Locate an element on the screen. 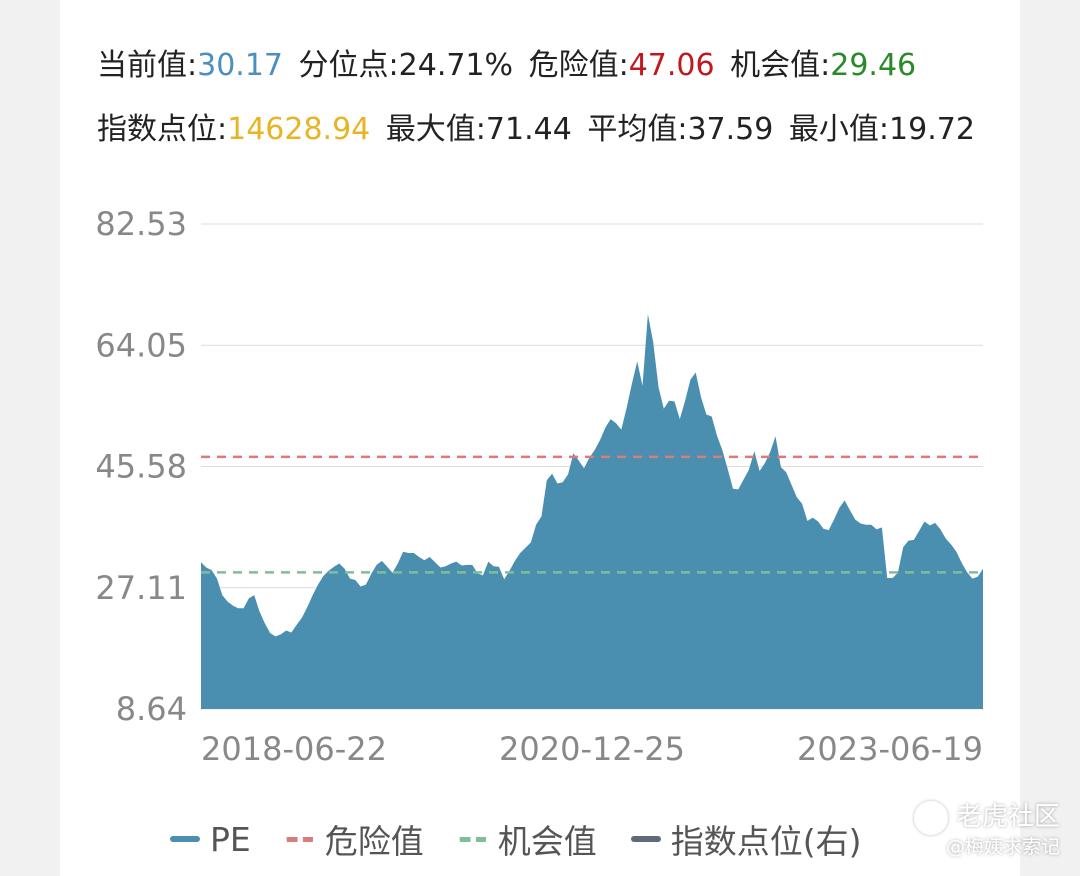 Image resolution: width=1080 pixels, height=876 pixels. legend-pe-label: PE is located at coordinates (230, 839).